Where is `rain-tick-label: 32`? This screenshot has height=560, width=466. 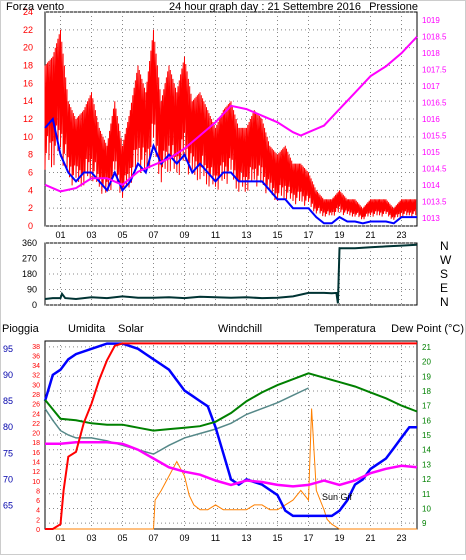 rain-tick-label: 32 is located at coordinates (36, 376).